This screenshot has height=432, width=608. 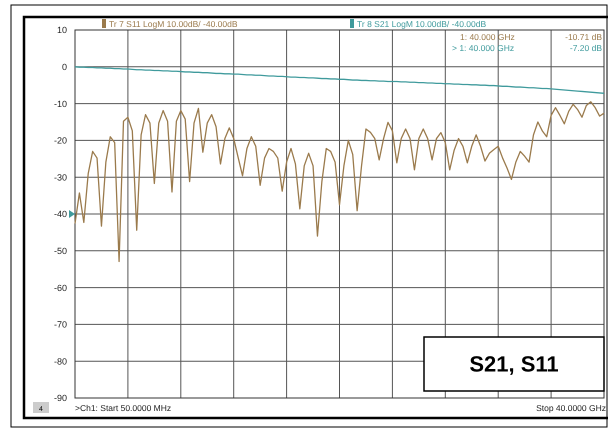 What do you see at coordinates (60, 325) in the screenshot?
I see `y-tick-label: -70` at bounding box center [60, 325].